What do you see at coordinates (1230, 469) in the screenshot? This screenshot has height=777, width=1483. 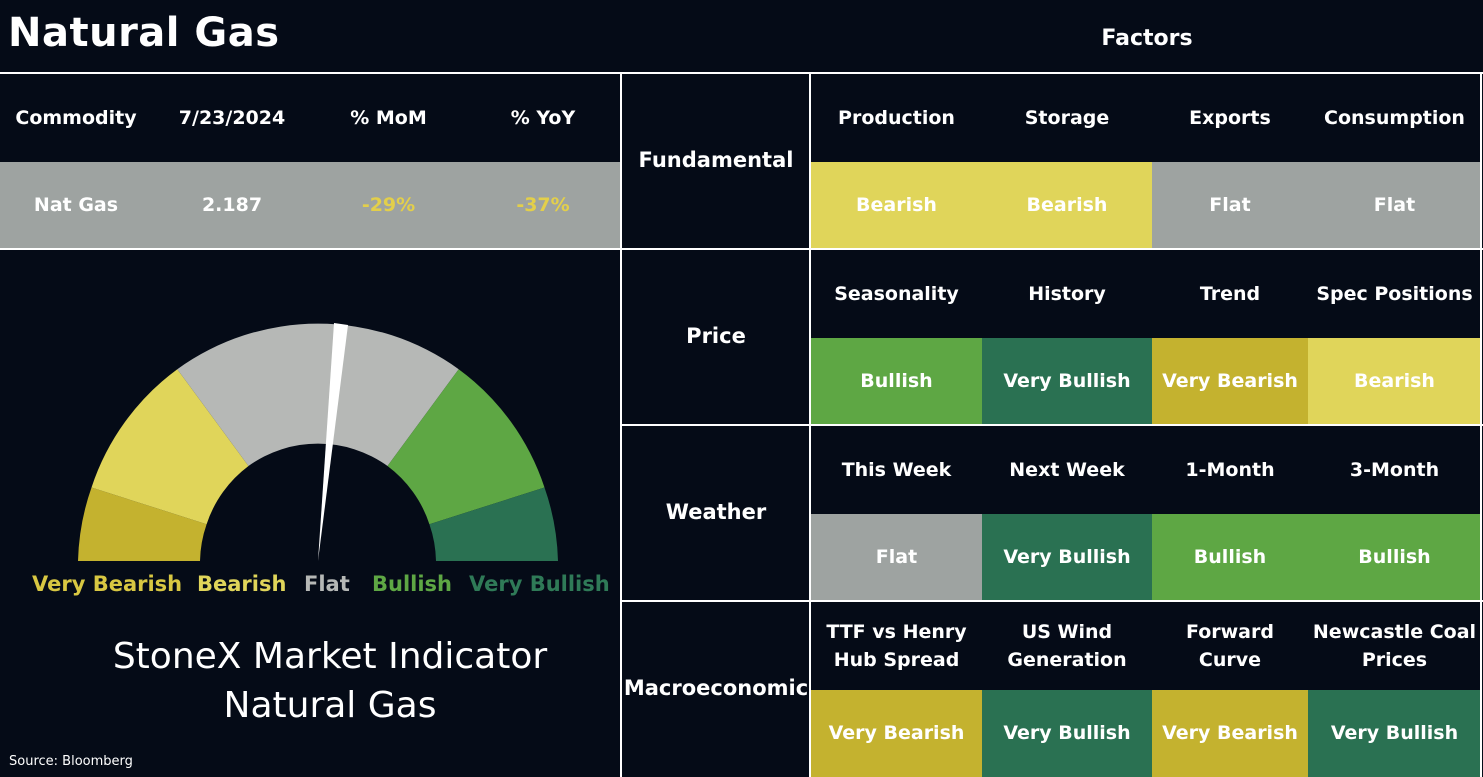 I see `factor-header: 1-Month` at bounding box center [1230, 469].